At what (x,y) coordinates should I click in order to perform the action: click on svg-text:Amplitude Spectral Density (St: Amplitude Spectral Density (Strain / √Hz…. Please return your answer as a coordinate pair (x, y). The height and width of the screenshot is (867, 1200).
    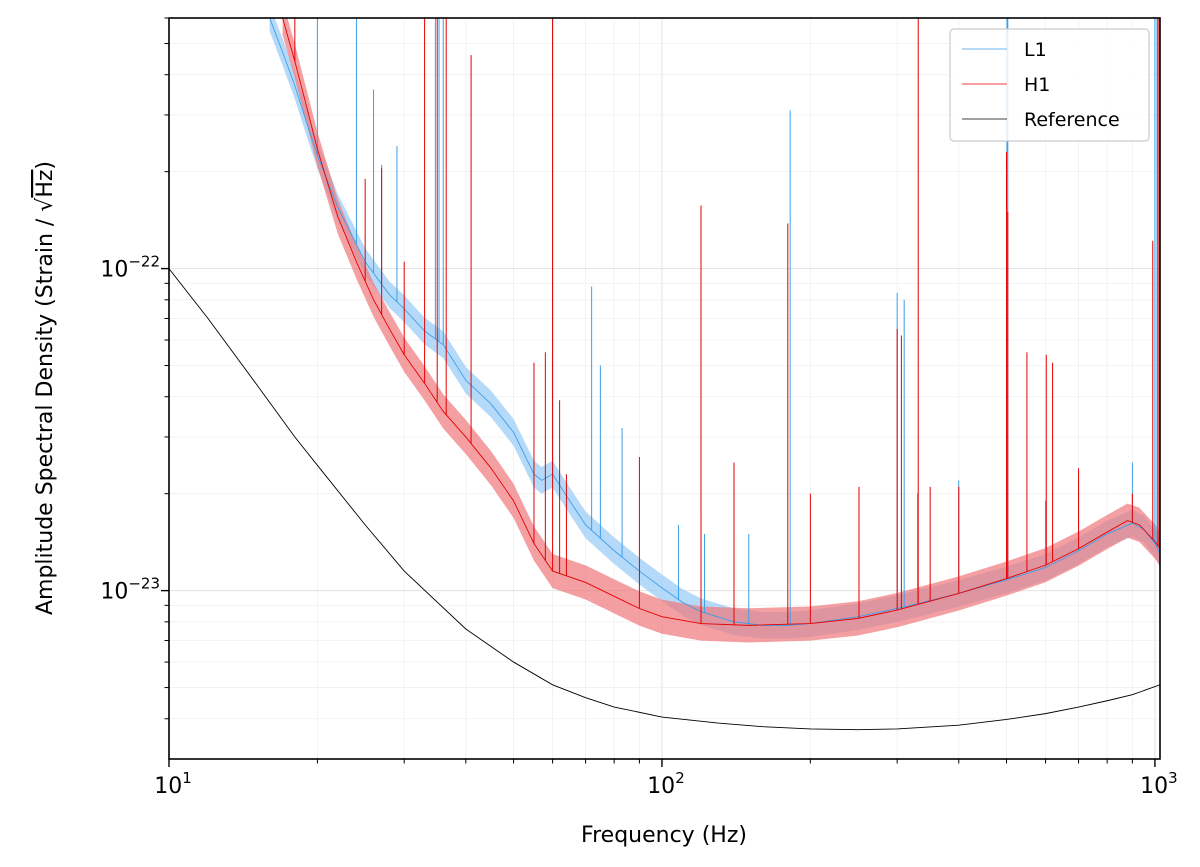
    Looking at the image, I should click on (45, 388).